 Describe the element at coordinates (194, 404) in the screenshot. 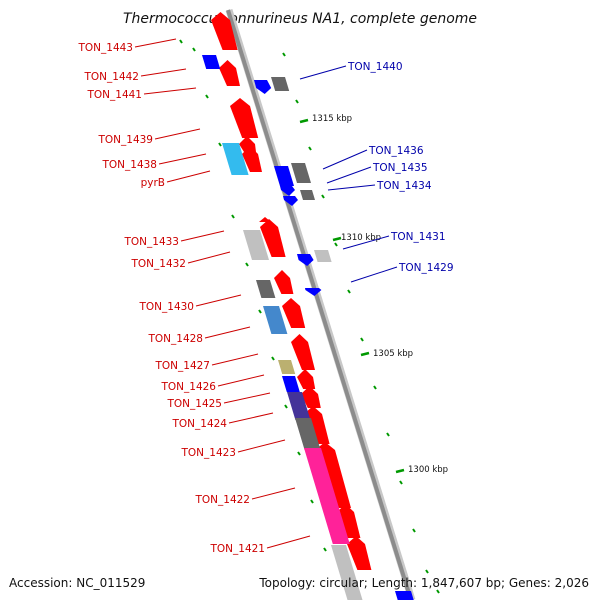

I see `gene-label: TON_1425` at that location.